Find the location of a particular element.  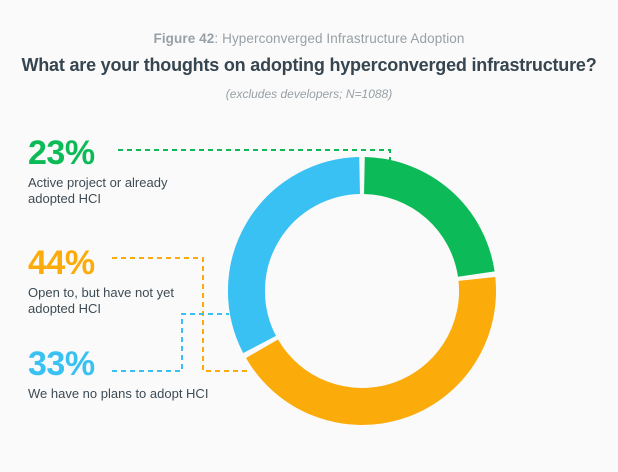

figure-caption-text: : Hyperconverged Infrastructure Adoption is located at coordinates (339, 38).